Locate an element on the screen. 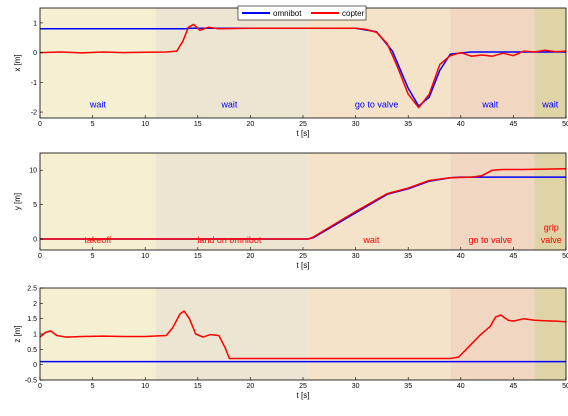 The width and height of the screenshot is (568, 416). panel-z-xtick-label: 30 is located at coordinates (356, 386).